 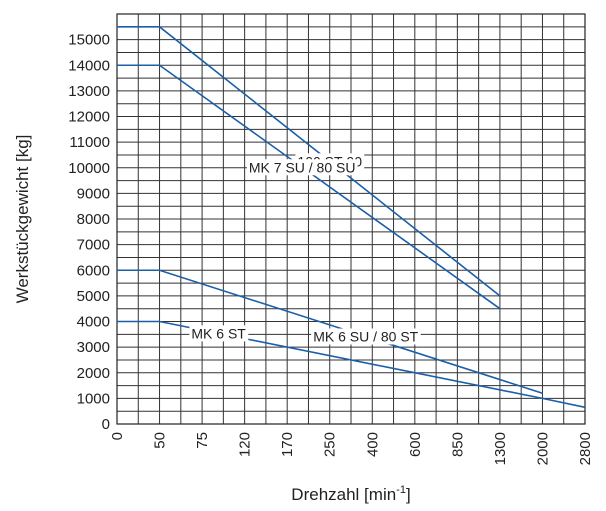 I want to click on y-tick-label: 10000, so click(x=89, y=168).